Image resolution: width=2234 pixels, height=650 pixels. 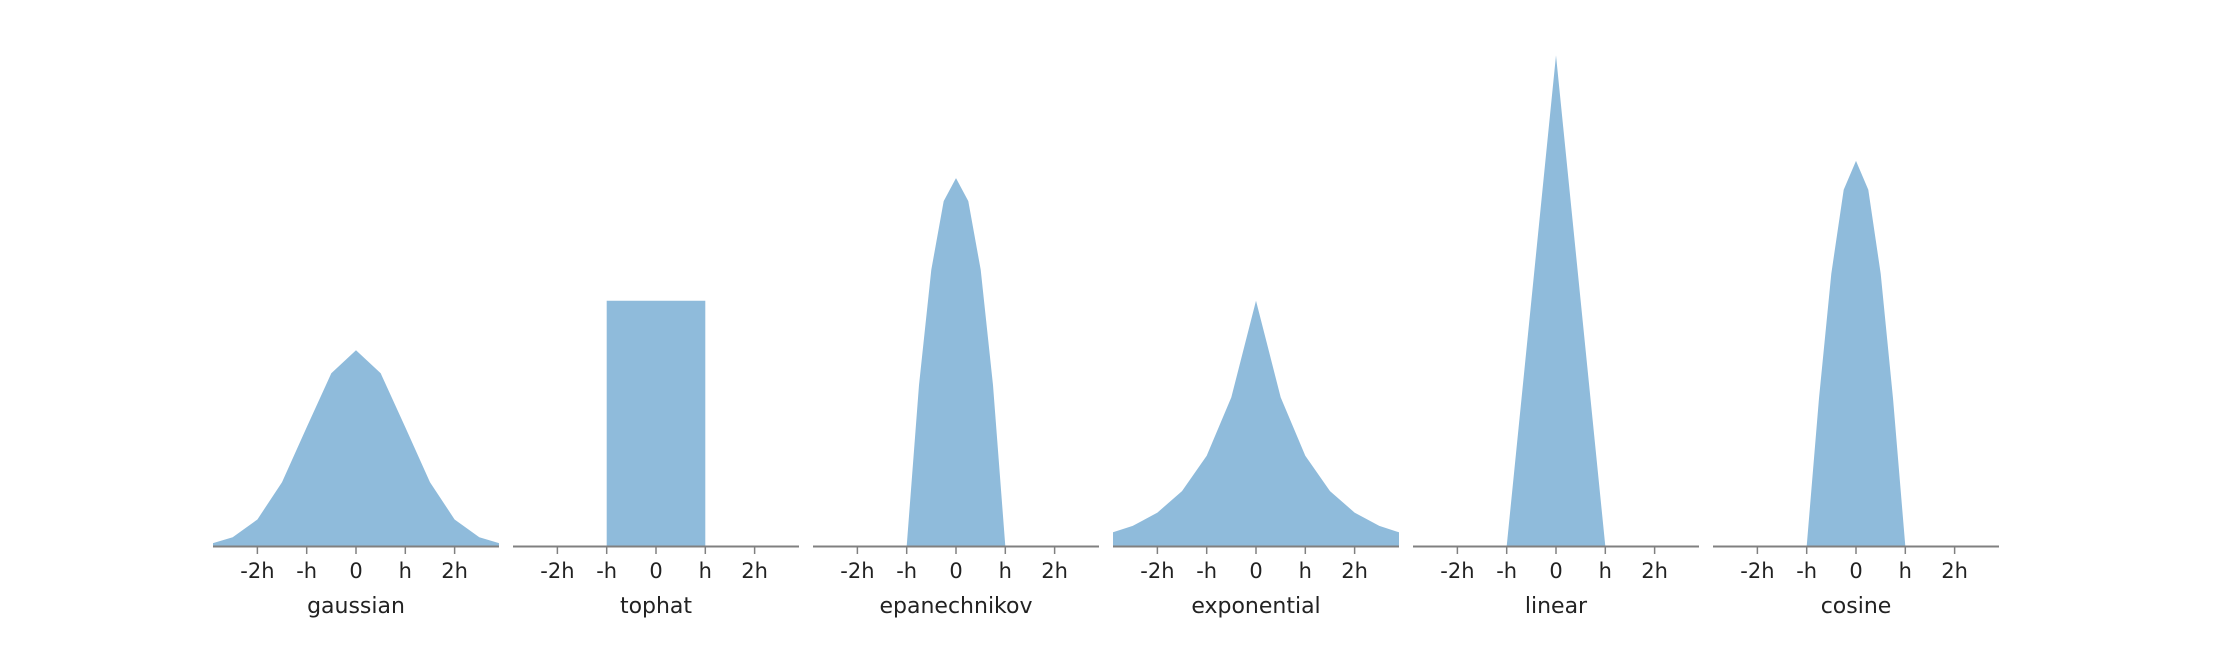 I want to click on panel-label: linear, so click(x=1556, y=606).